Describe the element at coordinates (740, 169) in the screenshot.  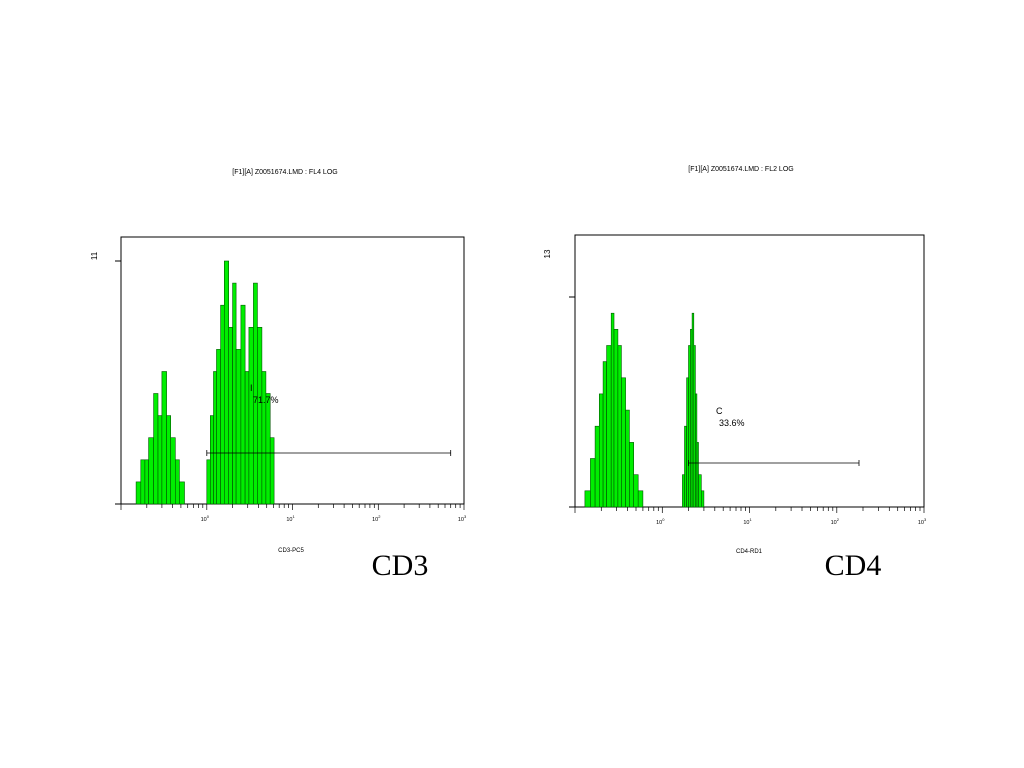
I see `chart-title-cd4: [F1][A] Z0051674.LMD : FL2 LOG` at that location.